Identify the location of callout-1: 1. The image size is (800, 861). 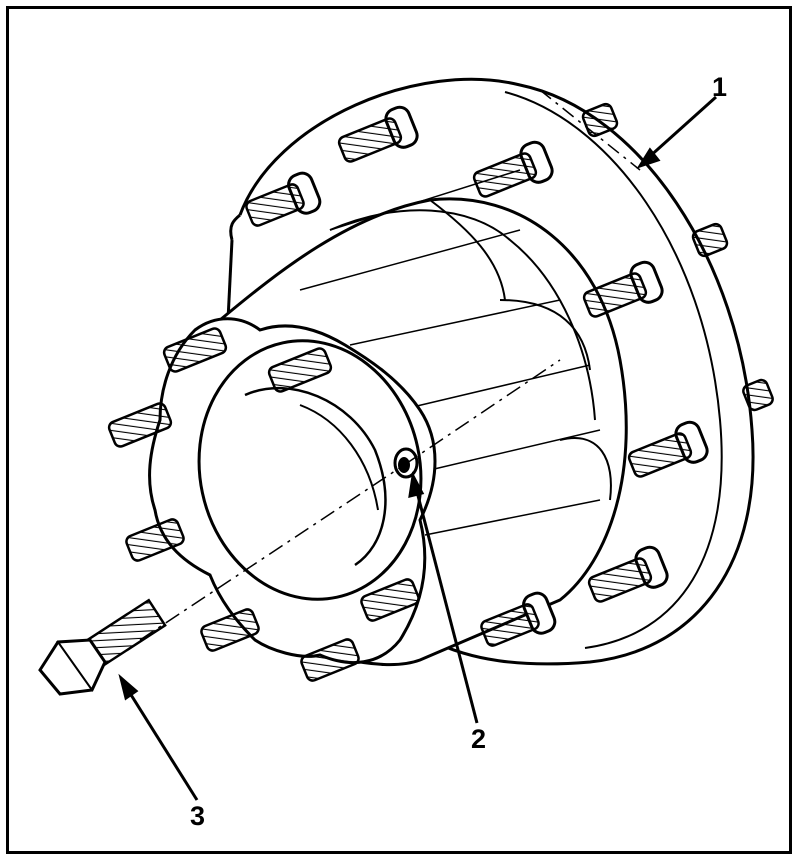
(720, 87).